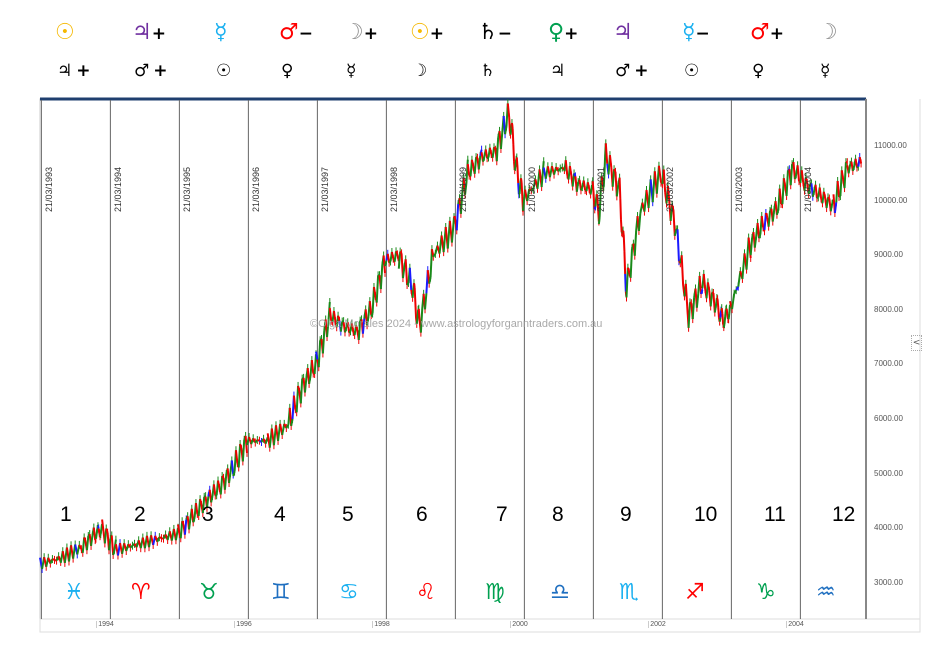  I want to click on x-tick-label: 1996, so click(243, 624).